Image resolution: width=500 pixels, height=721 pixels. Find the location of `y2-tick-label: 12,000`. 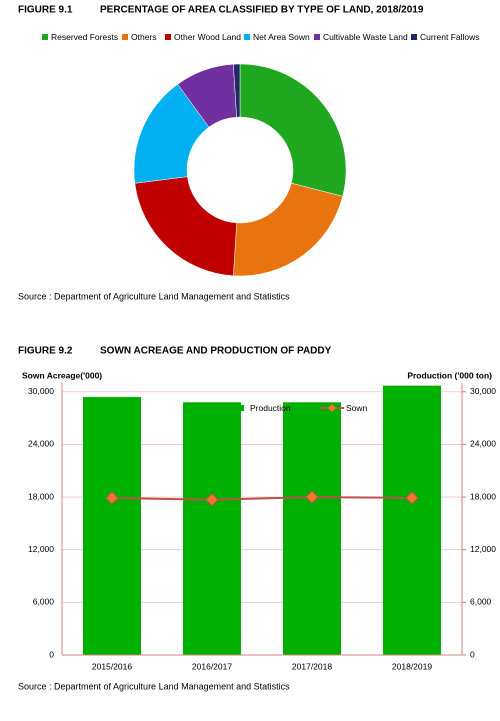

y2-tick-label: 12,000 is located at coordinates (483, 549).